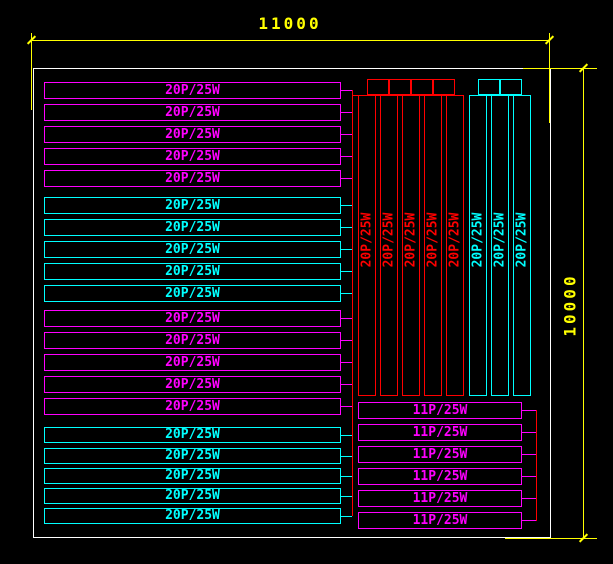  I want to click on dimension-label-height: 10000, so click(570, 305).